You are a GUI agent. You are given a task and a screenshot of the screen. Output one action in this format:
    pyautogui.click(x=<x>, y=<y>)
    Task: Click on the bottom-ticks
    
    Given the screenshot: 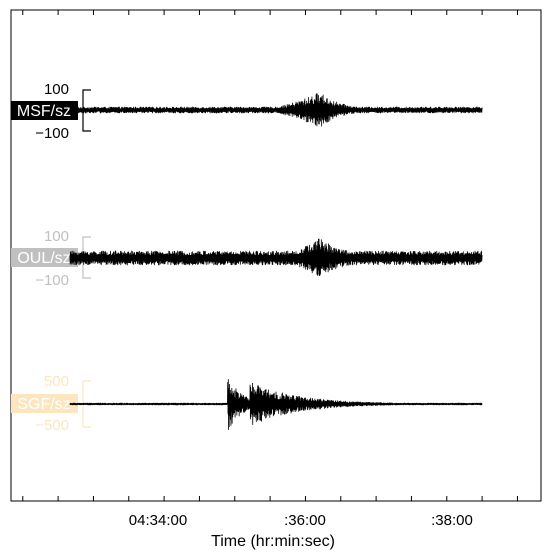 What is the action you would take?
    pyautogui.click(x=270, y=498)
    